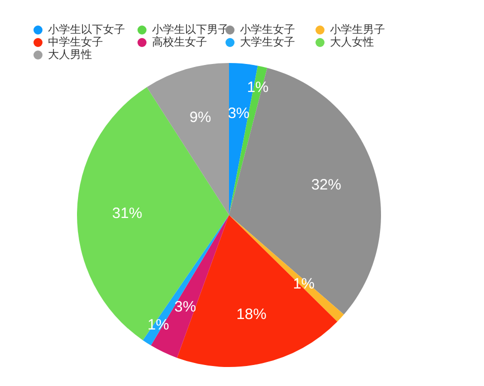  I want to click on data-label: 18%, so click(251, 314).